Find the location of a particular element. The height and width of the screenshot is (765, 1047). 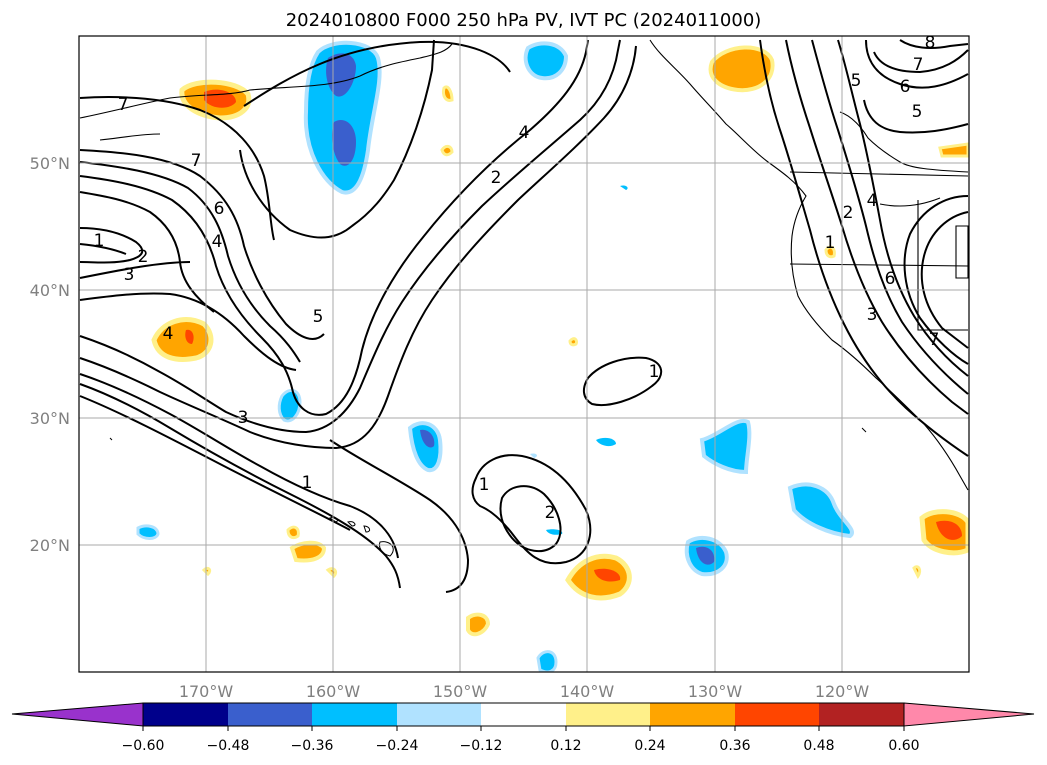

lon-tick-labels: 170°W 160°W 150°W 140°W 130°W 120°W is located at coordinates (524, 691).